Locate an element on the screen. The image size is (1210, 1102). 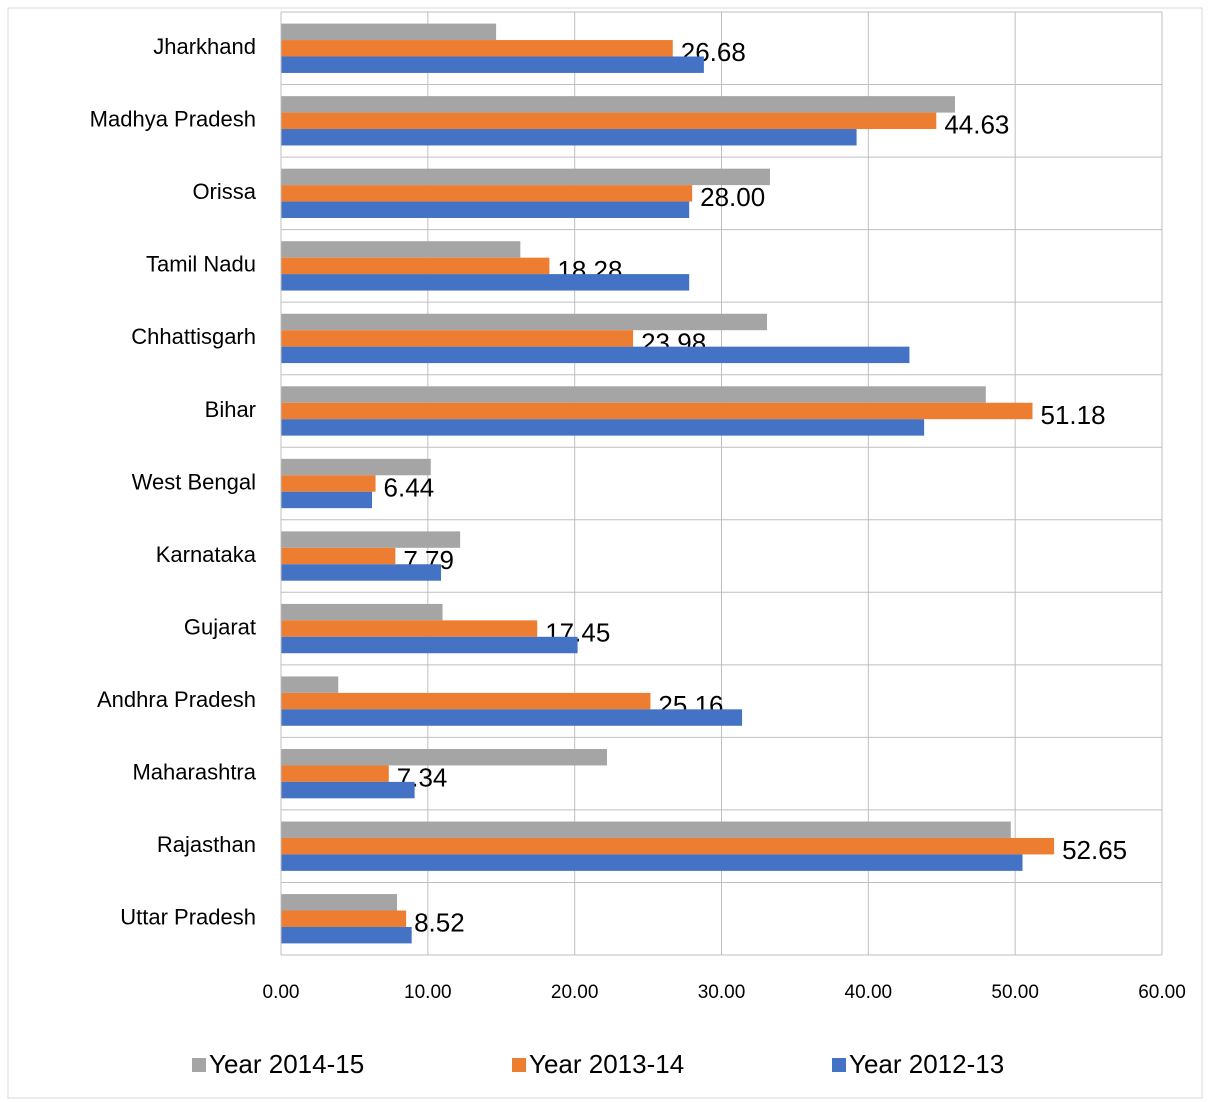
y-tick-label: Gujarat is located at coordinates (220, 626).